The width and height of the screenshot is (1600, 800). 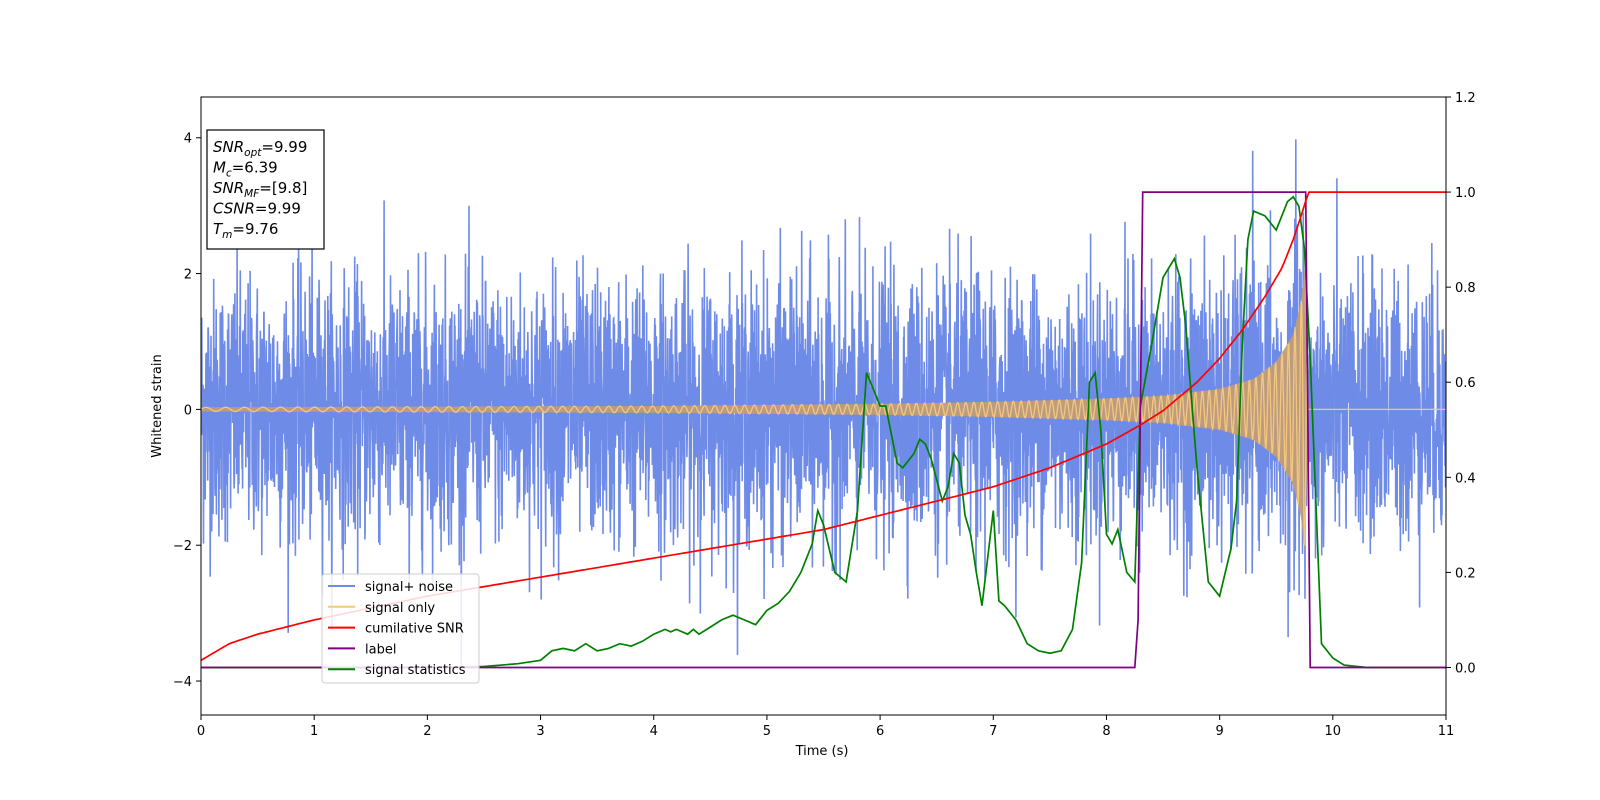 What do you see at coordinates (218, 229) in the screenshot?
I see `annotation-symbol: T` at bounding box center [218, 229].